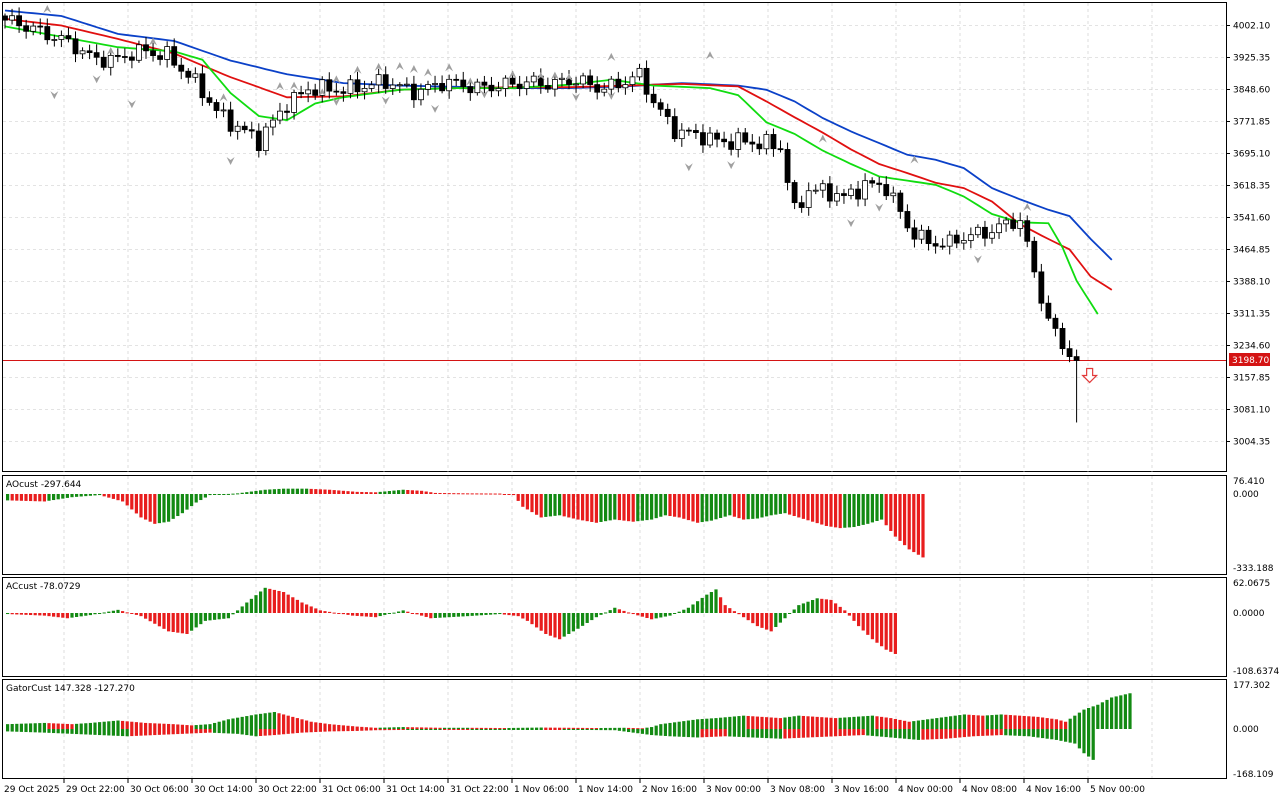 The image size is (1280, 800). I want to click on ao-pane, so click(614, 525).